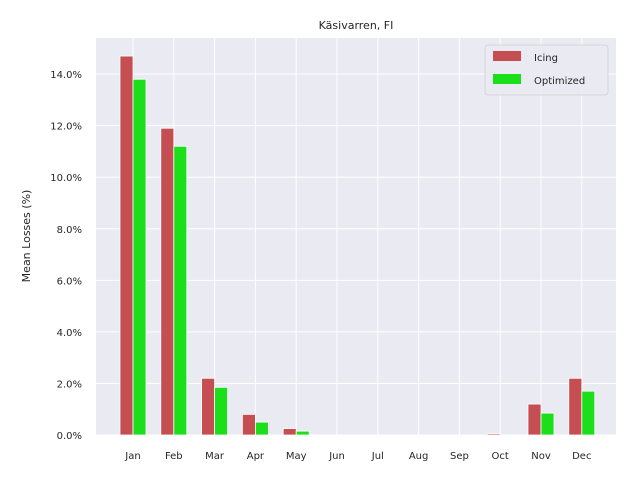 This screenshot has width=640, height=480. What do you see at coordinates (180, 290) in the screenshot?
I see `bar-optimized-feb` at bounding box center [180, 290].